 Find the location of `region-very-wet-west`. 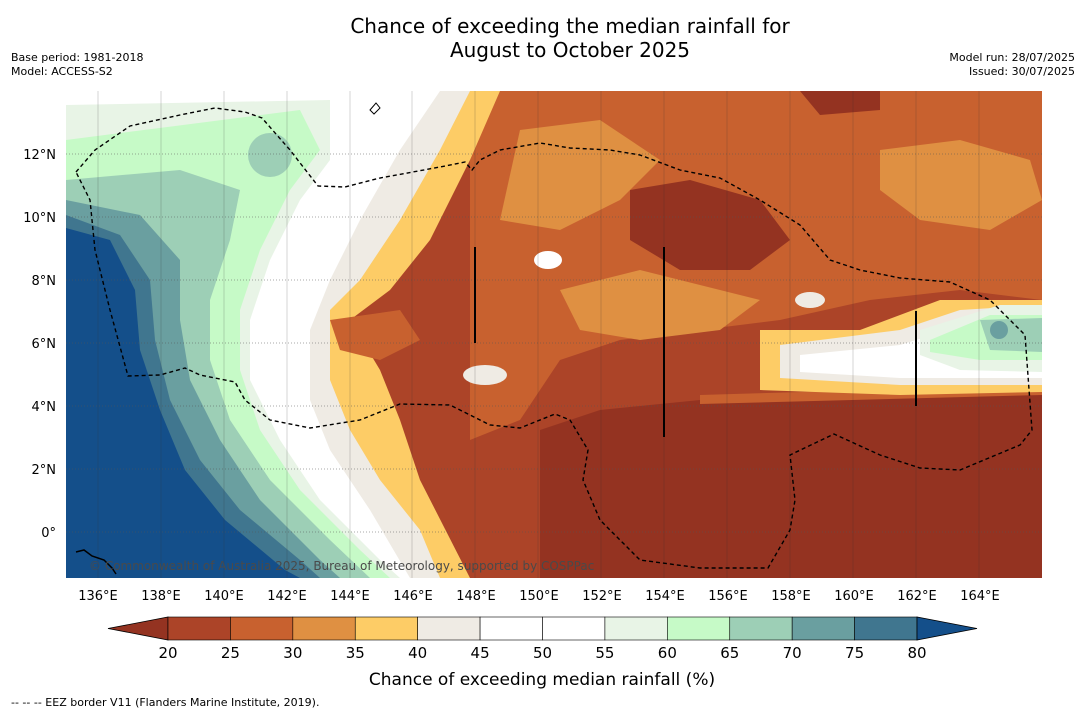

region-very-wet-west is located at coordinates (183, 403).